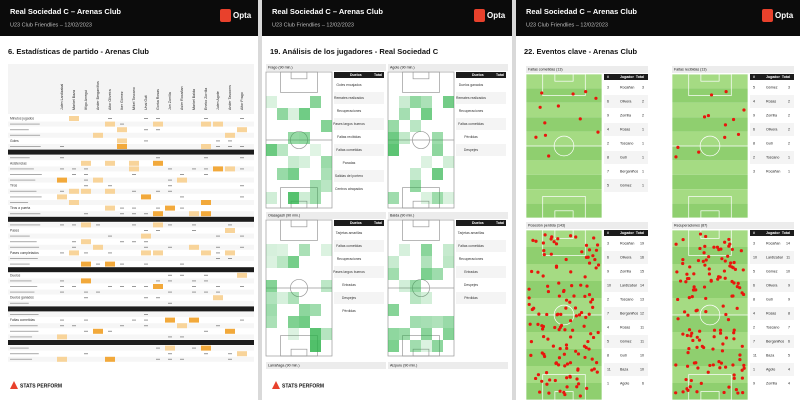 The height and width of the screenshot is (400, 800). What do you see at coordinates (403, 366) in the screenshot?
I see `panel-label: Aizpuru (90 min.)` at bounding box center [403, 366].